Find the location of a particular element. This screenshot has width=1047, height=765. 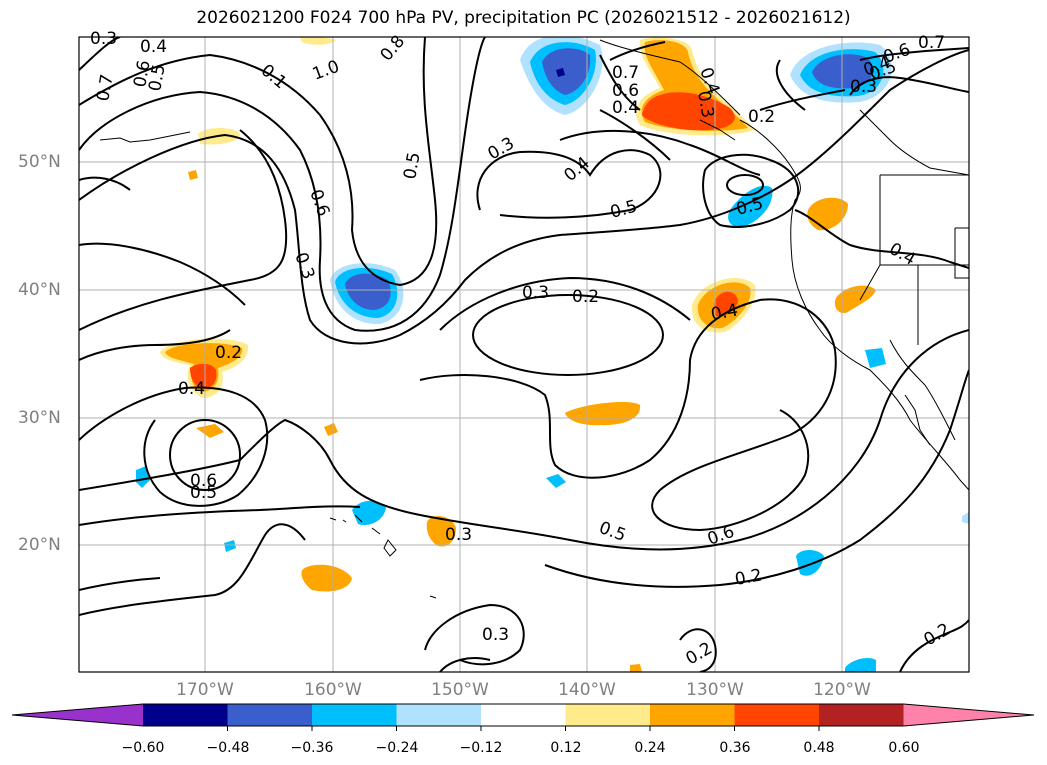

colorbar-outline is located at coordinates (523, 715).